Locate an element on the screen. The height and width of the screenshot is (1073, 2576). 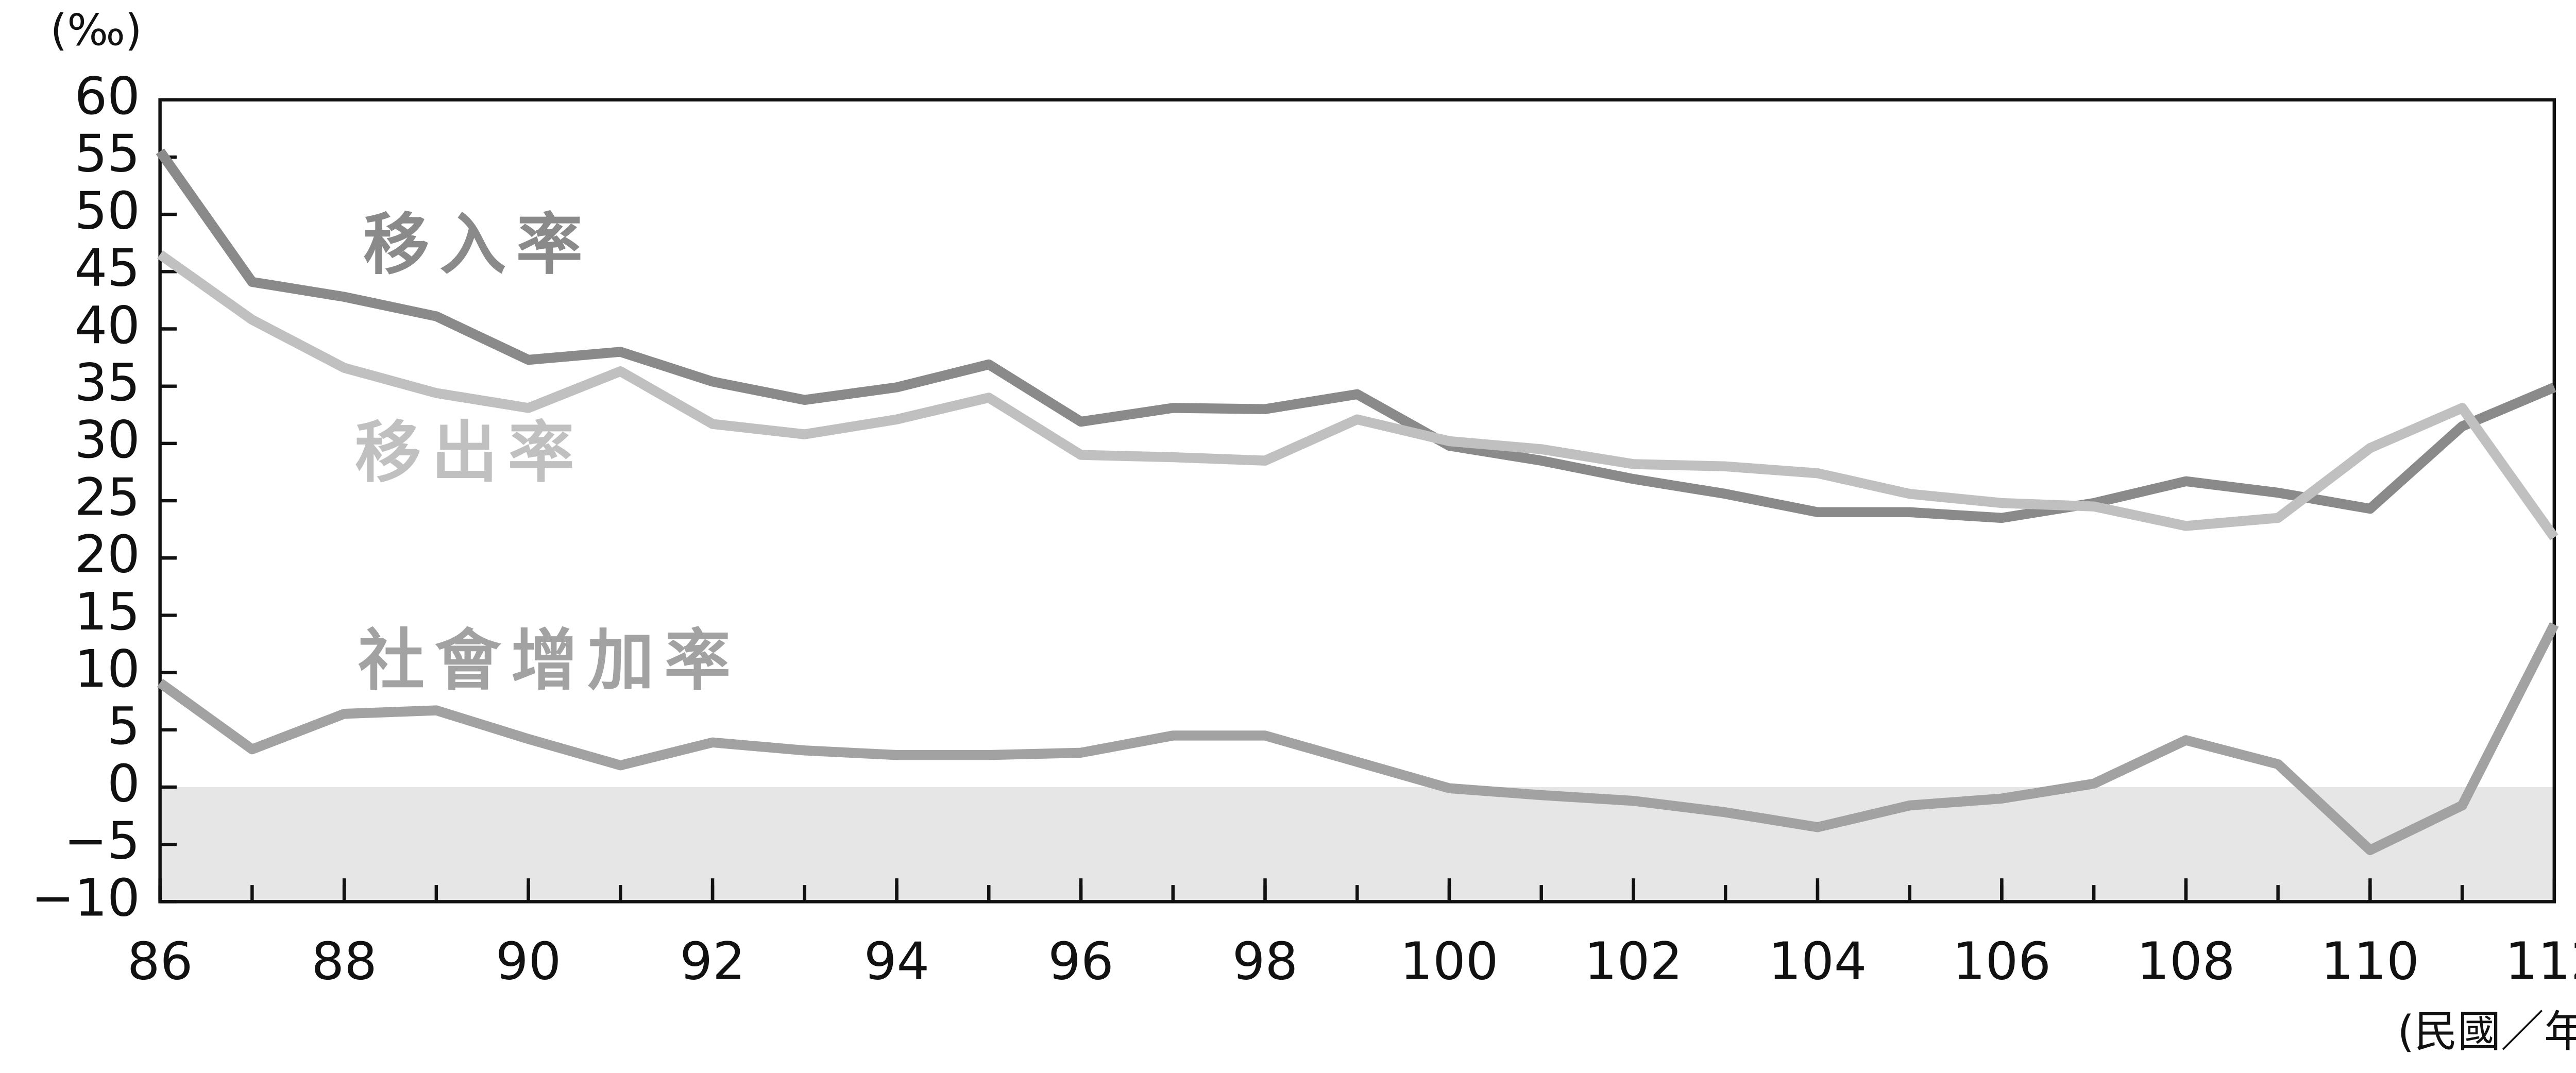
x-tick-label: 104 is located at coordinates (1817, 961).